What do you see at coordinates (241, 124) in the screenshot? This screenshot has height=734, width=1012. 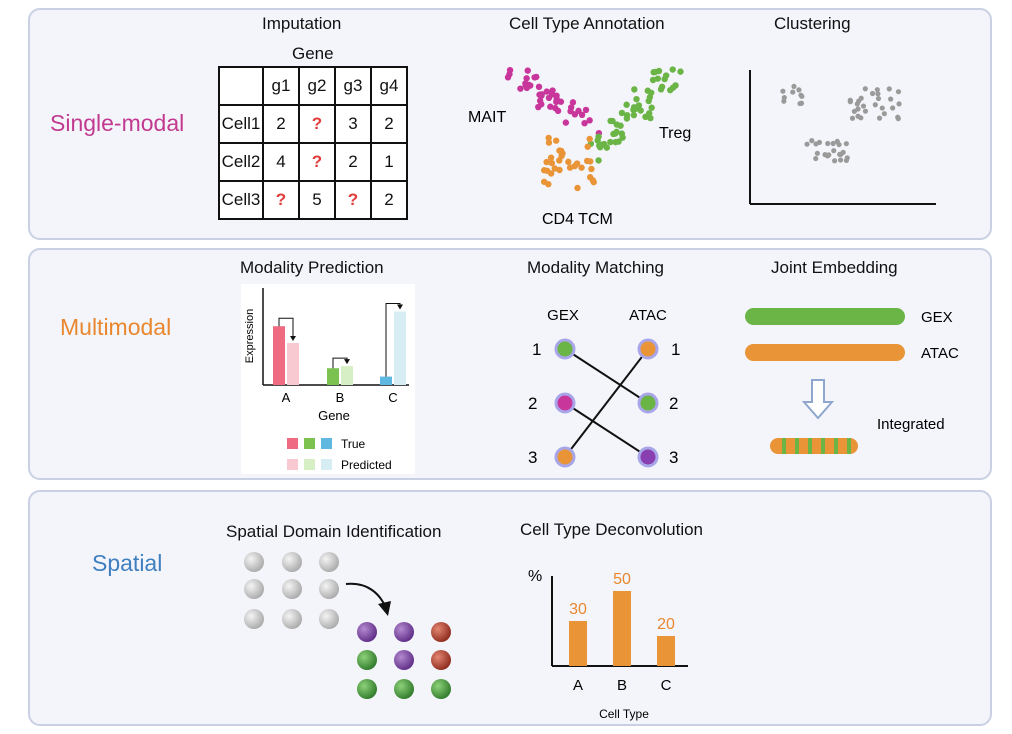 I see `row-header: Cell1` at bounding box center [241, 124].